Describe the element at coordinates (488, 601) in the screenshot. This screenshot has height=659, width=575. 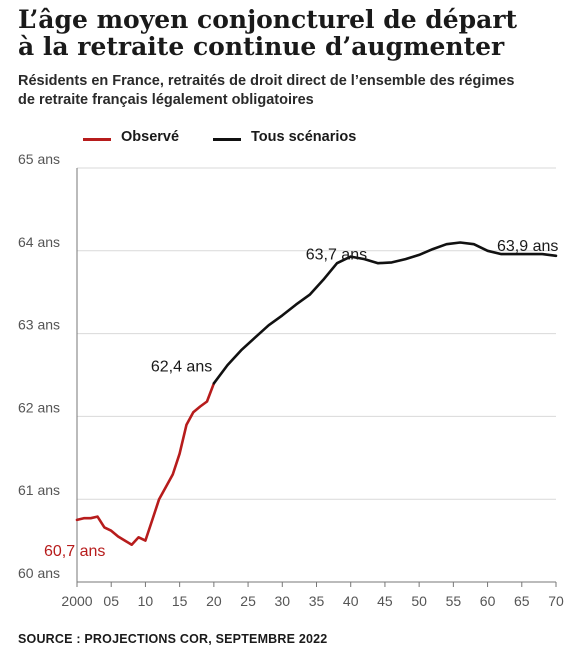
I see `x-tick-label: 60` at that location.